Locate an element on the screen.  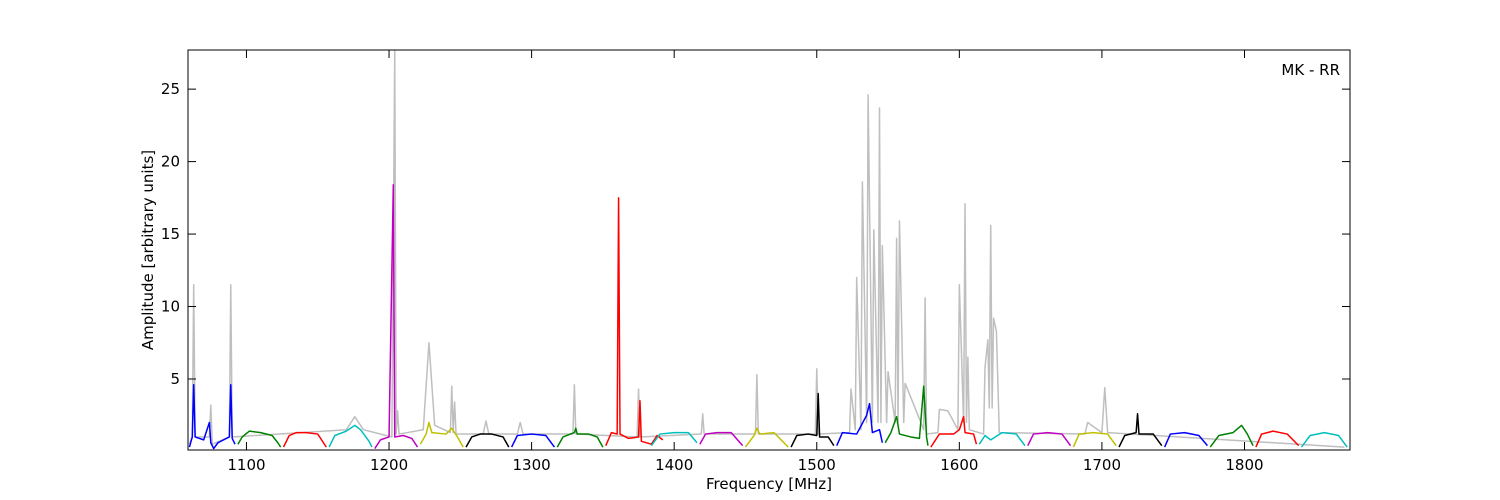
x-axis-label: Frequency [MHz] is located at coordinates (769, 484).